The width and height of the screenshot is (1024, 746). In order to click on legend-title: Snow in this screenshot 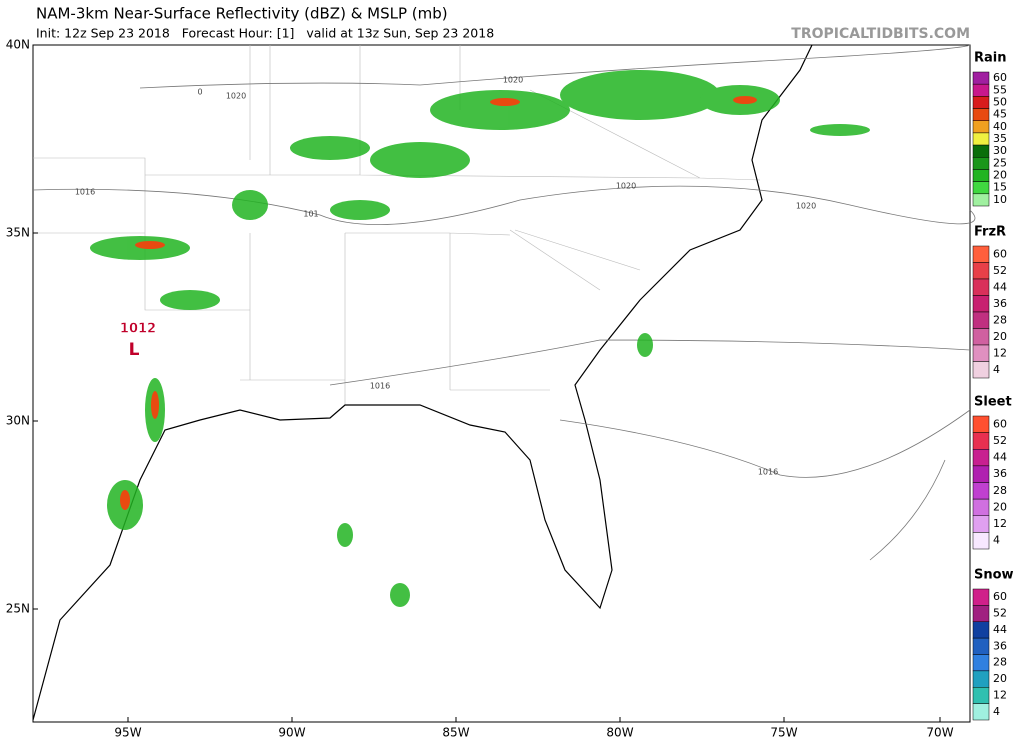, I will do `click(994, 575)`.